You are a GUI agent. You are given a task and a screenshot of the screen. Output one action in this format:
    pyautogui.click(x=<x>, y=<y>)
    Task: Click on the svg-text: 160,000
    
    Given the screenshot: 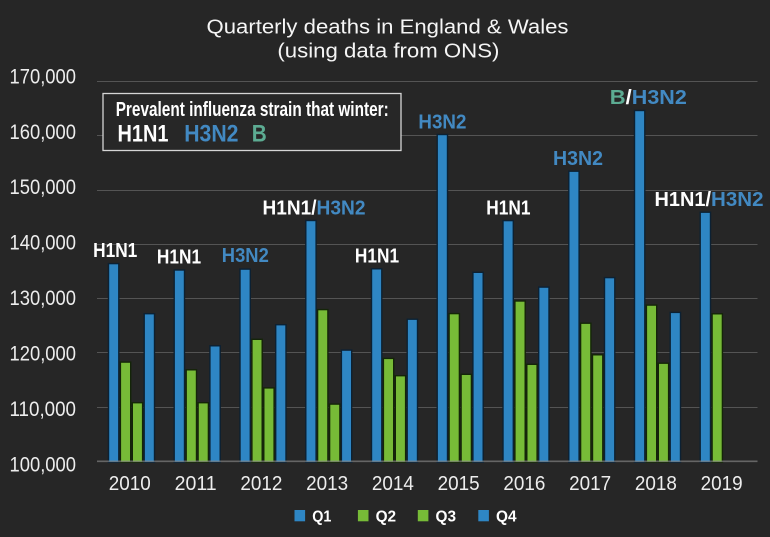 What is the action you would take?
    pyautogui.click(x=43, y=132)
    